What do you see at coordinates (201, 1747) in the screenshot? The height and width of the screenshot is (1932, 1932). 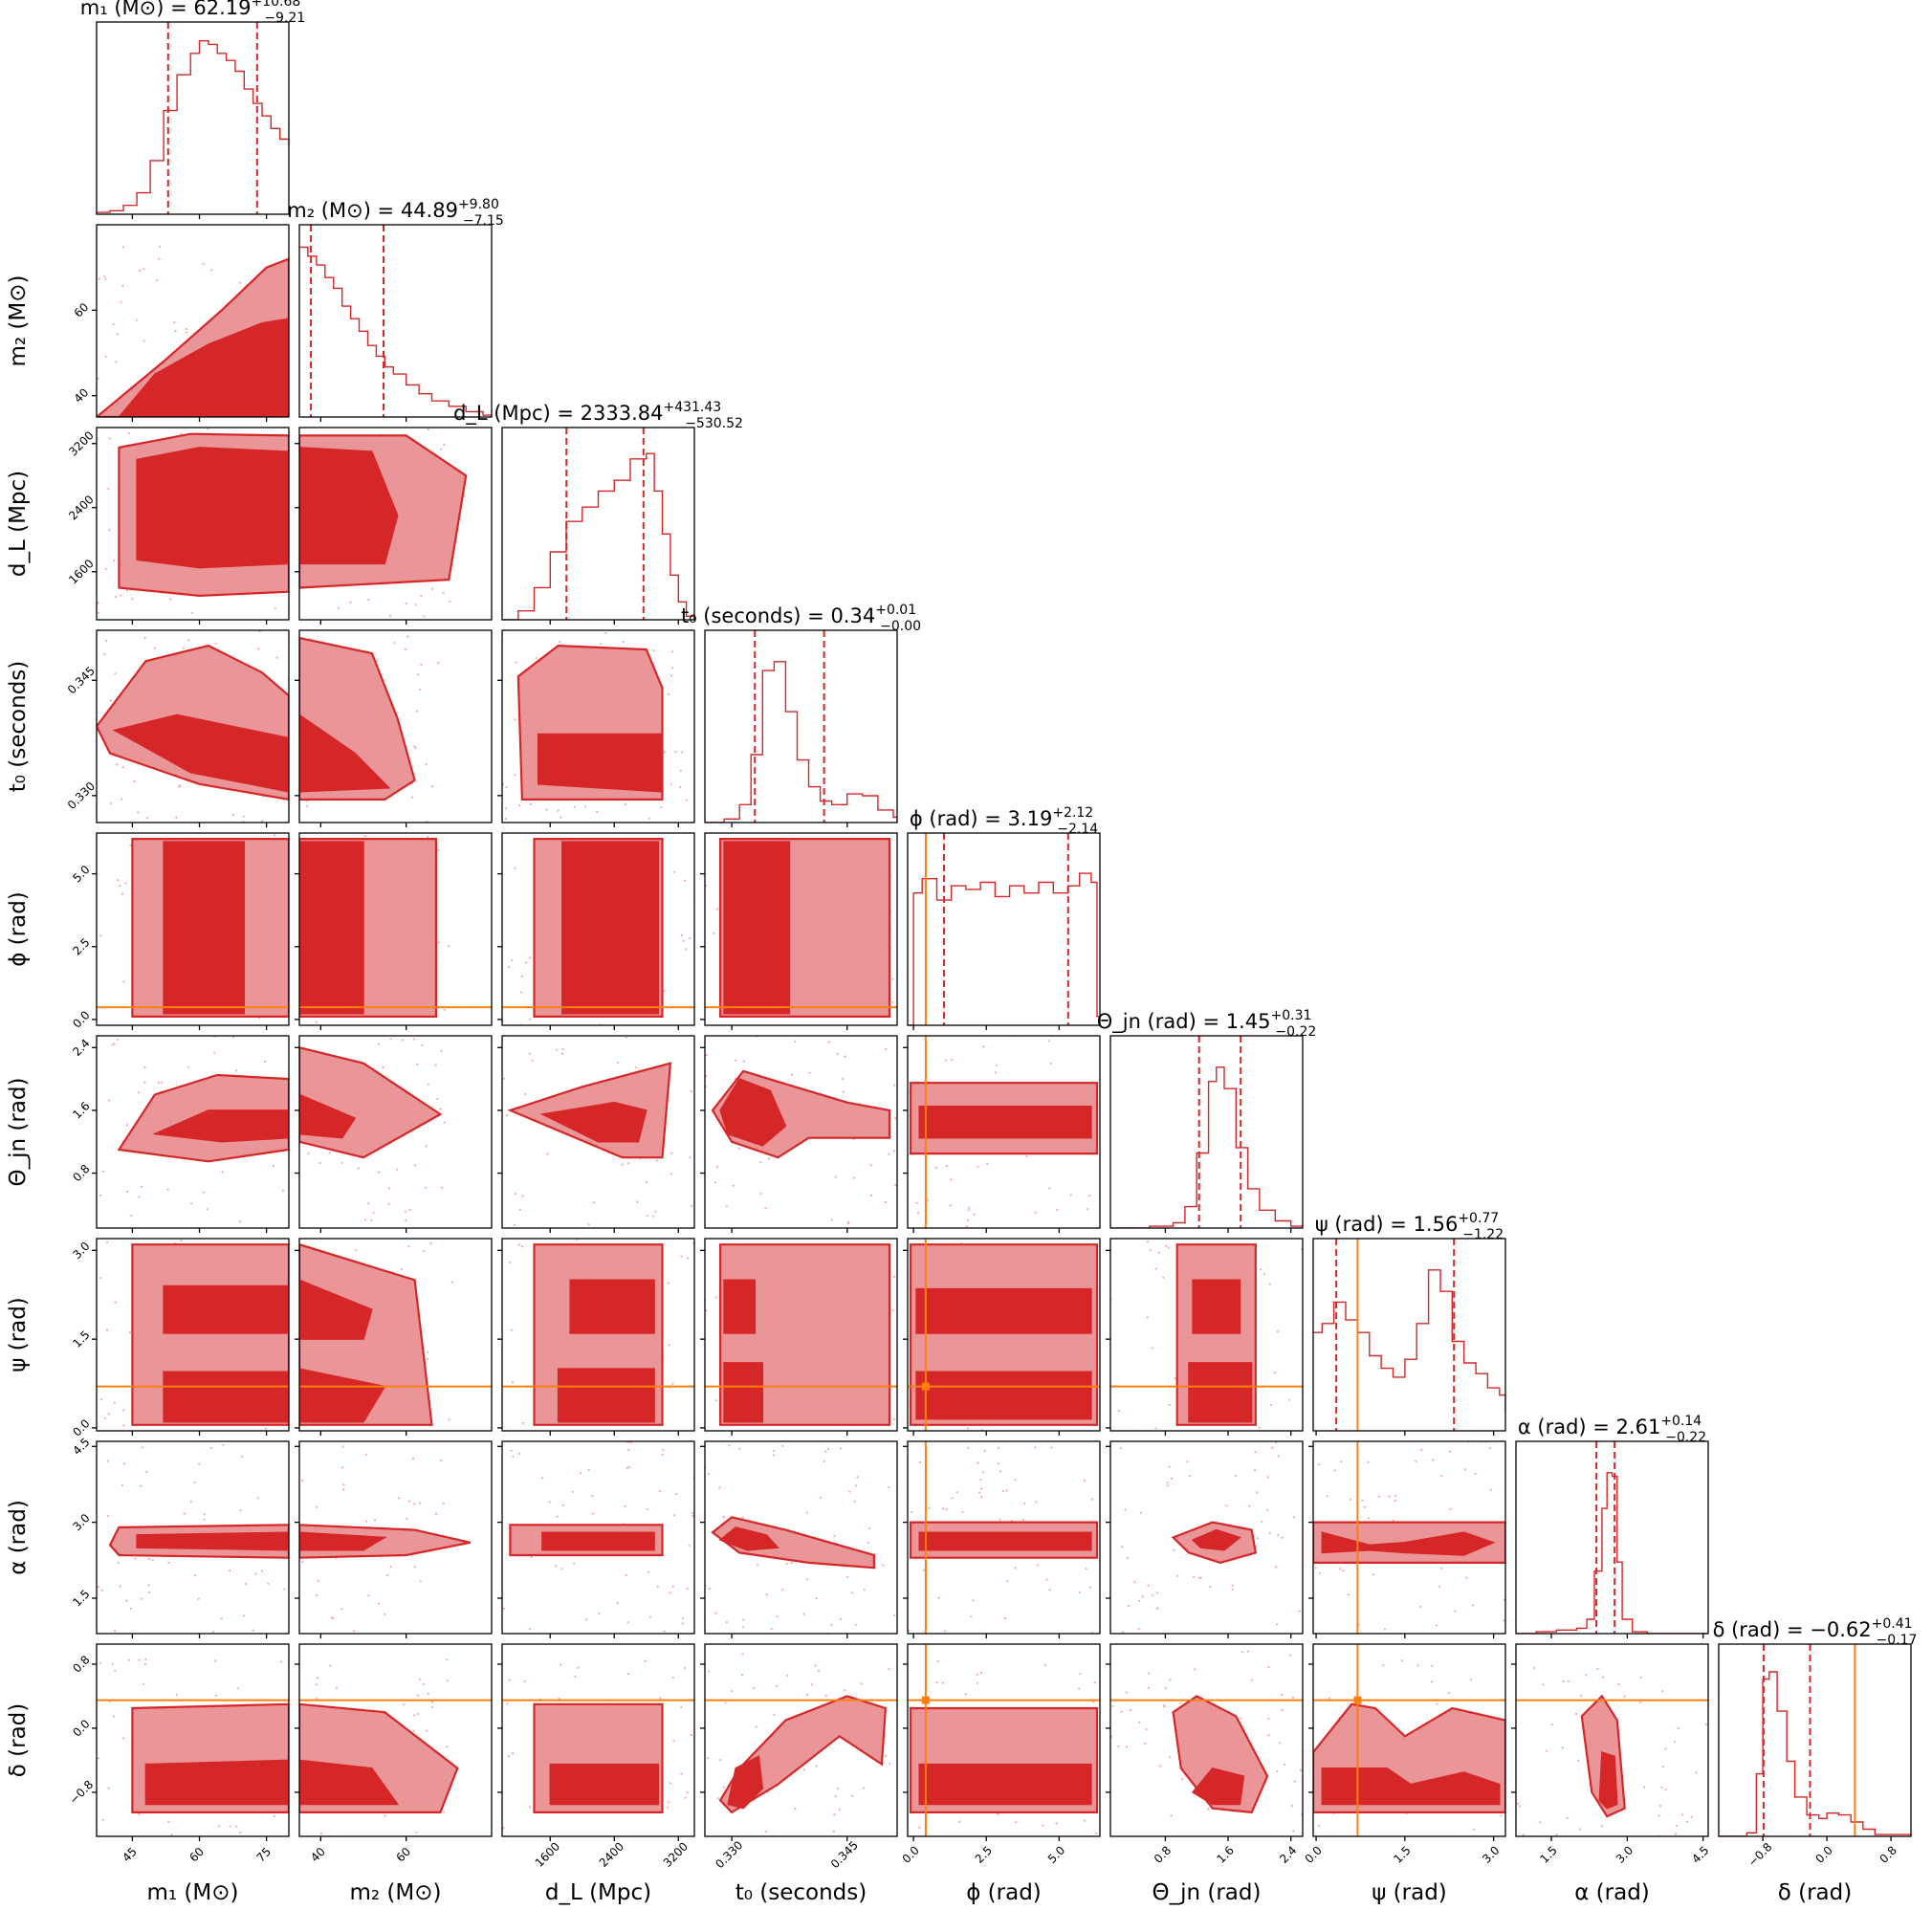 I see `panel-2d-m1-delta` at bounding box center [201, 1747].